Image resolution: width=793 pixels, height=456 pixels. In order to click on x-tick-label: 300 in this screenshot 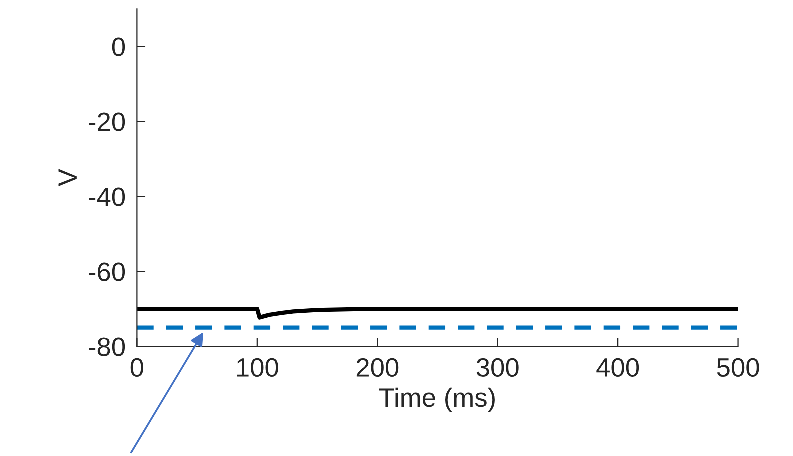, I will do `click(497, 368)`.